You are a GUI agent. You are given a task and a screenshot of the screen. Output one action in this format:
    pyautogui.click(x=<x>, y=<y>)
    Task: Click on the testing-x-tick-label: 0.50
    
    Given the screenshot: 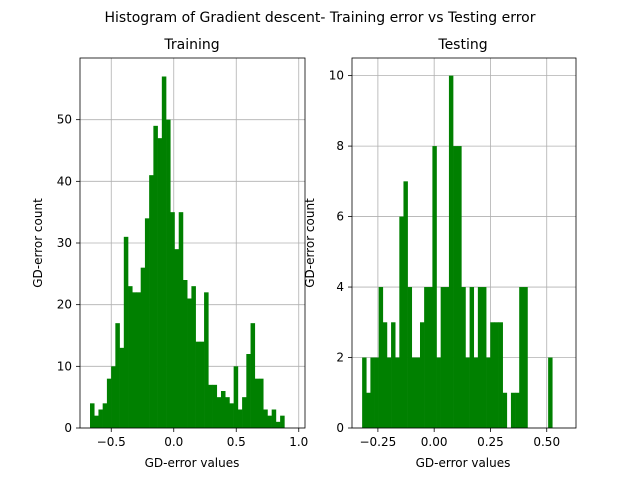 What is the action you would take?
    pyautogui.click(x=546, y=442)
    